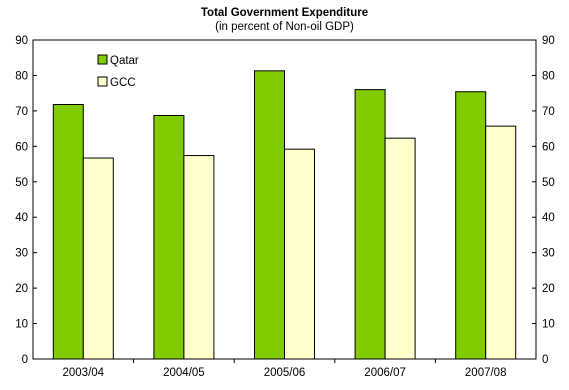 Image resolution: width=569 pixels, height=390 pixels. What do you see at coordinates (123, 83) in the screenshot?
I see `legend-label-gcc: GCC` at bounding box center [123, 83].